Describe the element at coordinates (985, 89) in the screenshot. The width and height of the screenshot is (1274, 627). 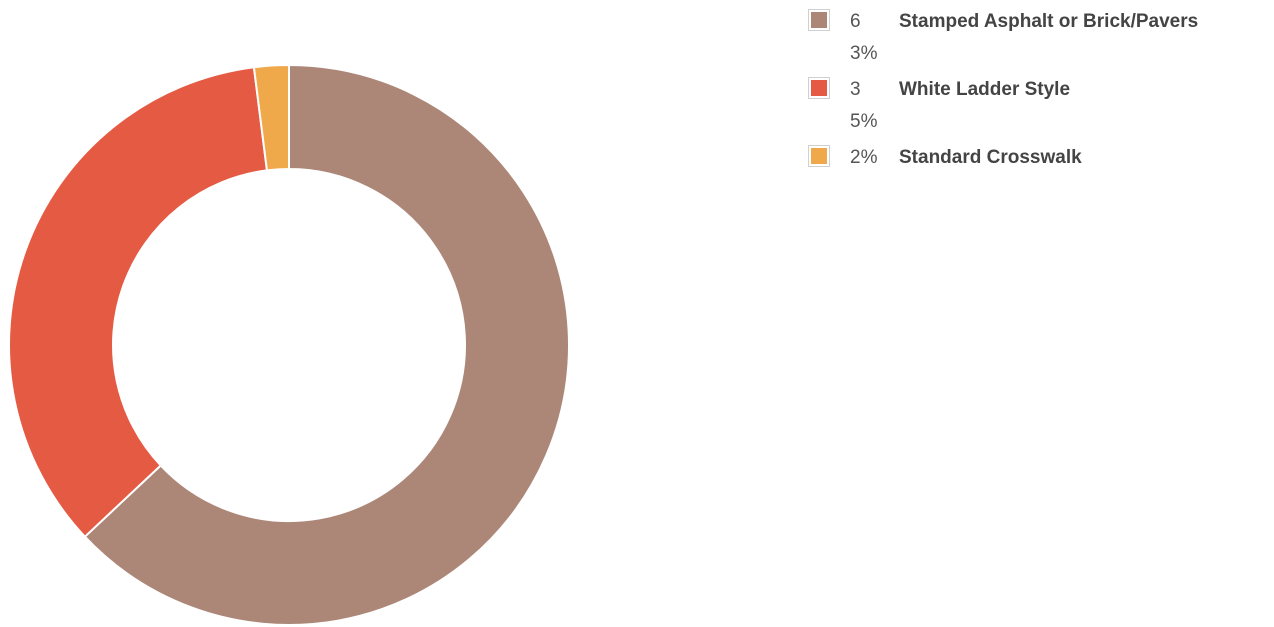
I see `legend-label: White Ladder Style` at that location.